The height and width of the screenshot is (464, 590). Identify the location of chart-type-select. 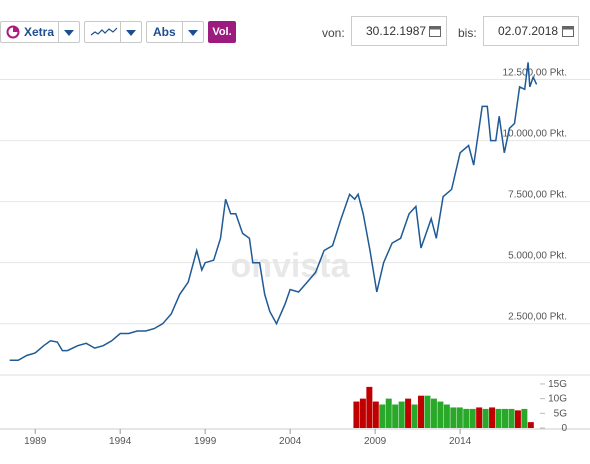
(113, 32).